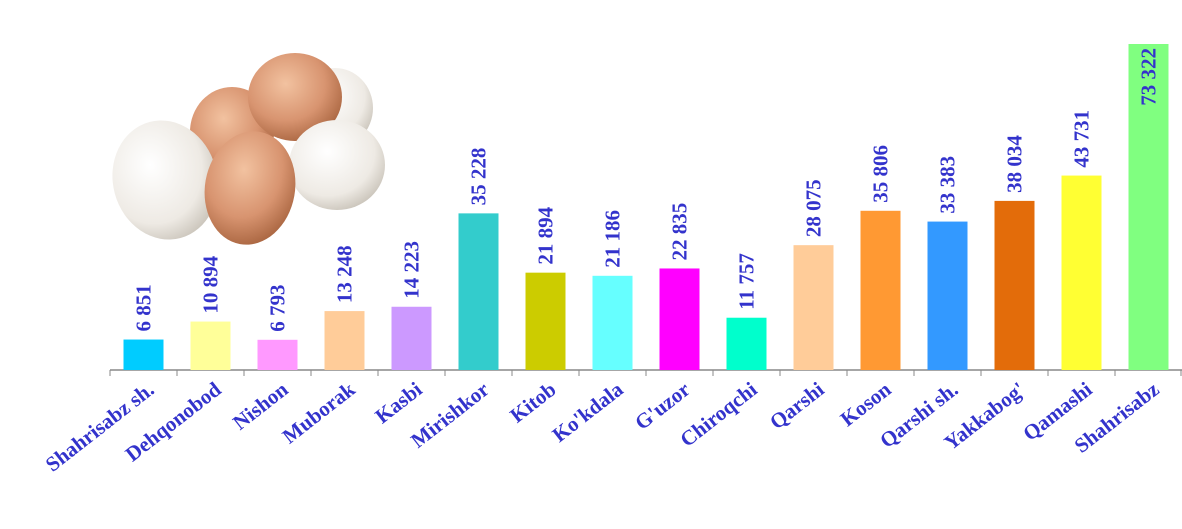  What do you see at coordinates (747, 281) in the screenshot?
I see `value-label: 11 757` at bounding box center [747, 281].